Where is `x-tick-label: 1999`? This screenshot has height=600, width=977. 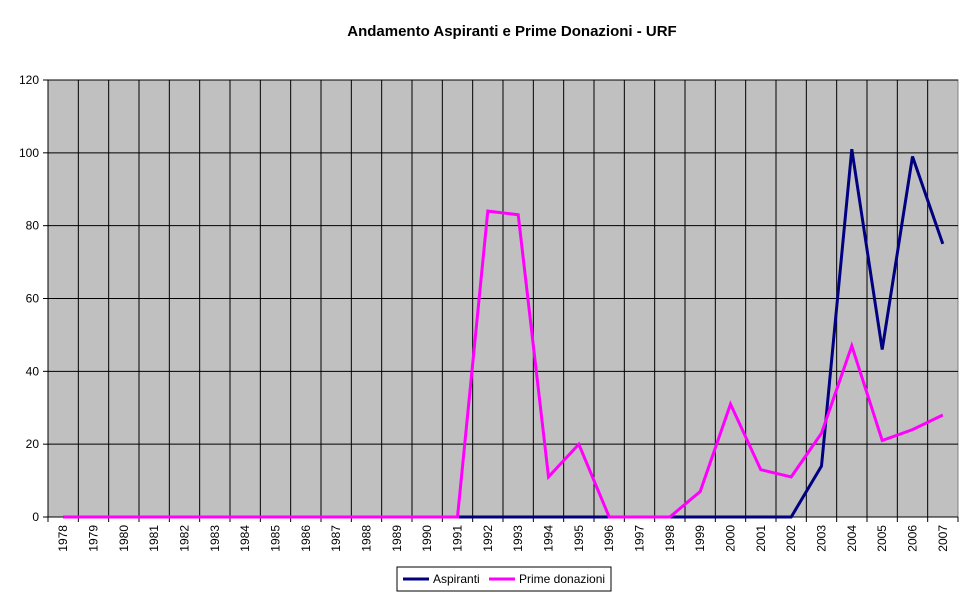 x-tick-label: 1999 is located at coordinates (700, 538).